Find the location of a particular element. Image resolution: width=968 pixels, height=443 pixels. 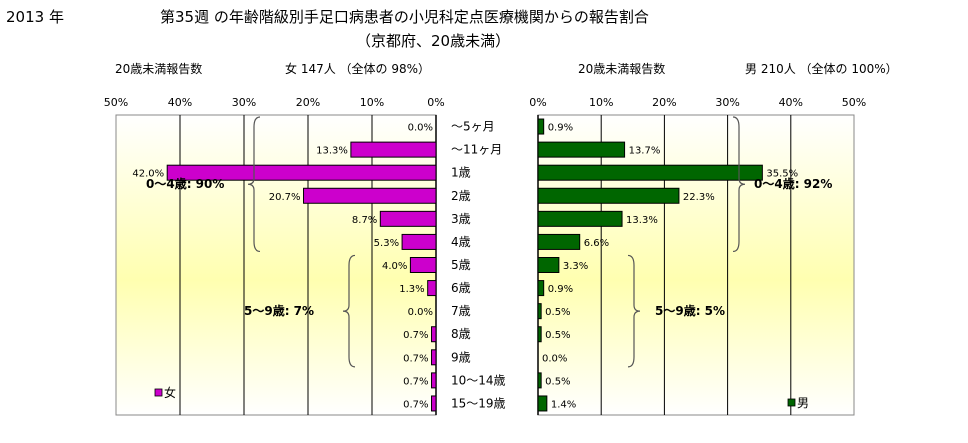

male-value-label: 35.5% is located at coordinates (782, 174).